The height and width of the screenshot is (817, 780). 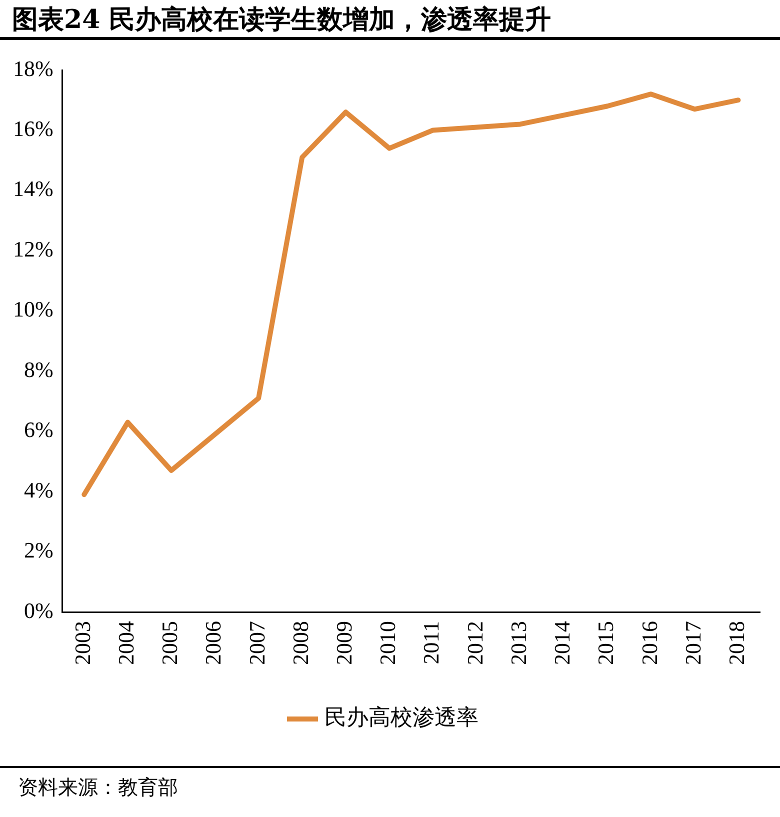 What do you see at coordinates (257, 643) in the screenshot?
I see `x-tick-label: 2007` at bounding box center [257, 643].